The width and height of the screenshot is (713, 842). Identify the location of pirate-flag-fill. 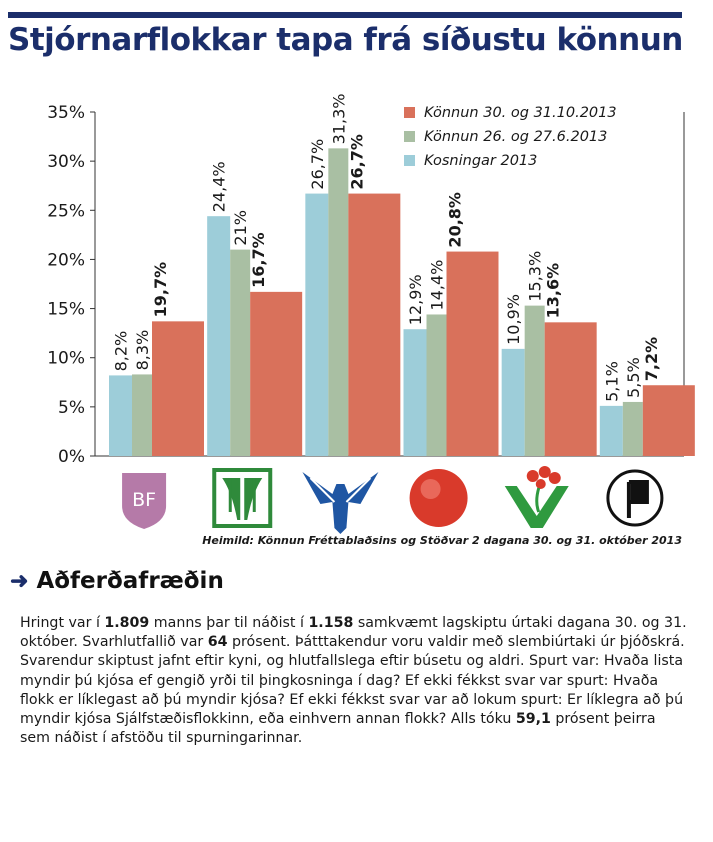
(638, 492).